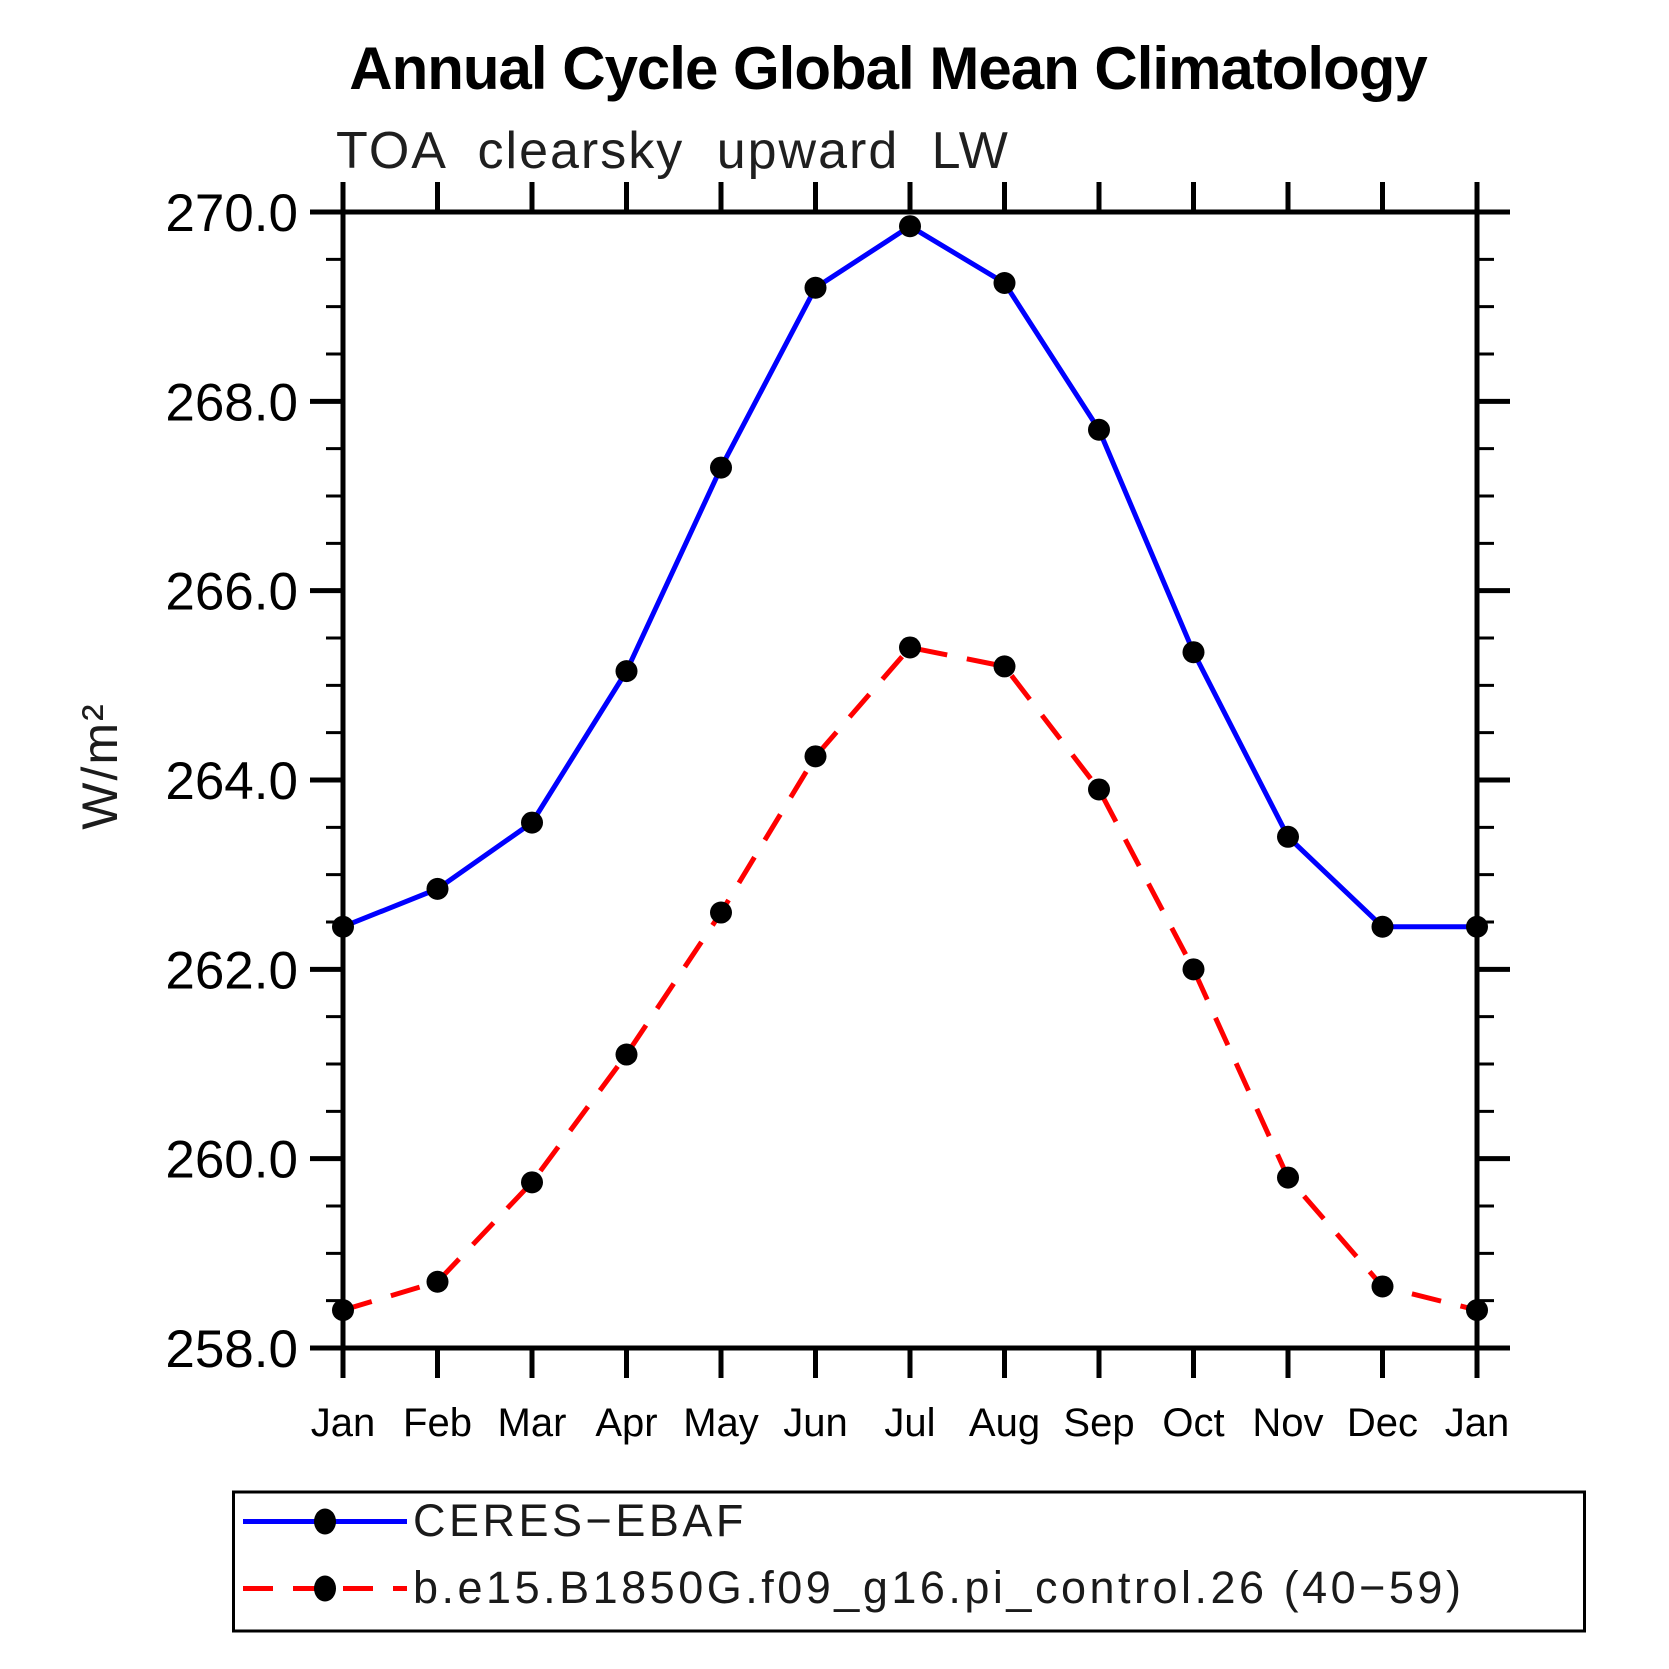 The image size is (1669, 1669). I want to click on data-point-s0-Nov, so click(1288, 836).